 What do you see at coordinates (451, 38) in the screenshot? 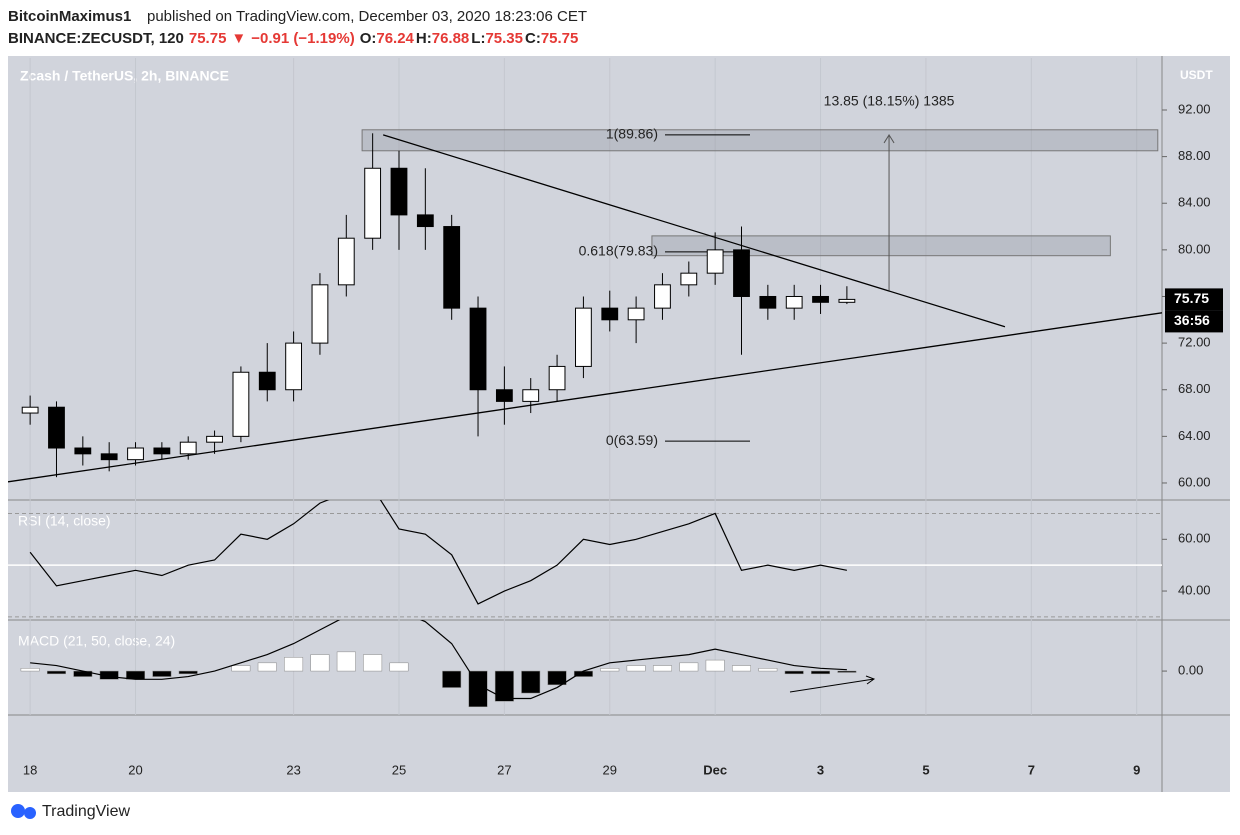
I see `quote-h: 76.88` at bounding box center [451, 38].